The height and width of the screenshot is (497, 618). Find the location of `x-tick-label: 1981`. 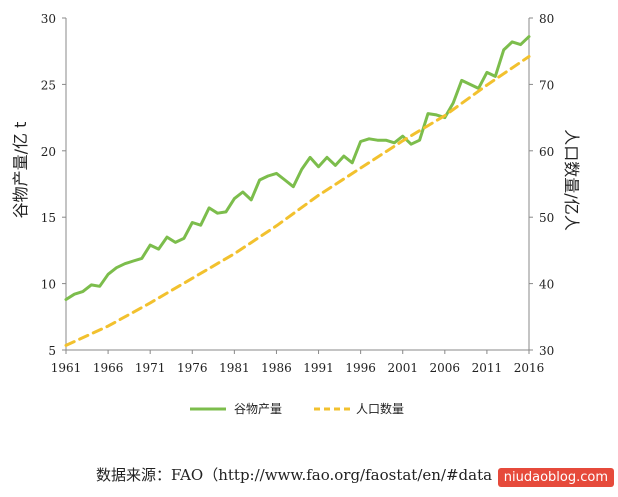

x-tick-label: 1981 is located at coordinates (234, 368).